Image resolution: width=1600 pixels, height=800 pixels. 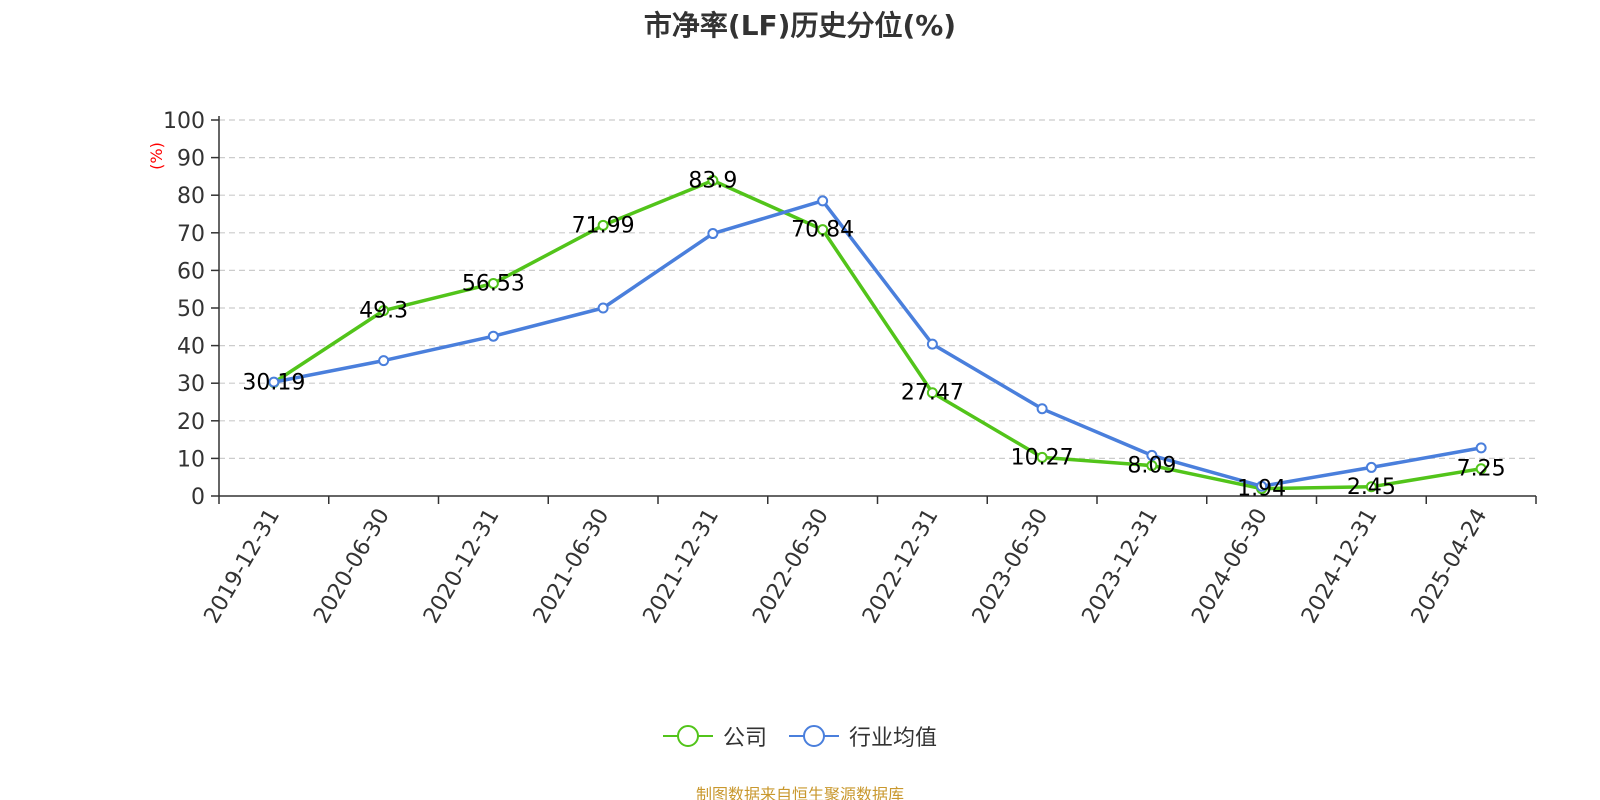 I want to click on data-label: 49.3, so click(x=383, y=311).